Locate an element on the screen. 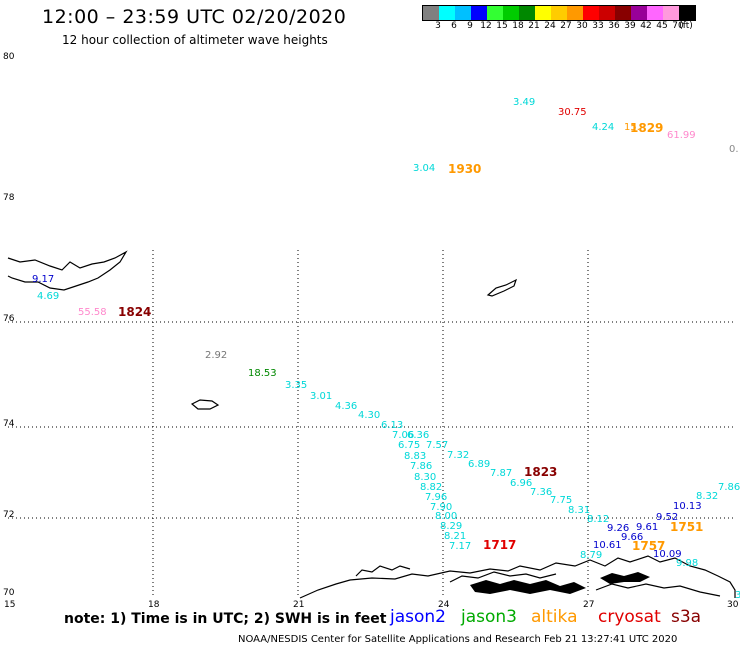  satellite-legend-cryosat: cryosat is located at coordinates (629, 617).